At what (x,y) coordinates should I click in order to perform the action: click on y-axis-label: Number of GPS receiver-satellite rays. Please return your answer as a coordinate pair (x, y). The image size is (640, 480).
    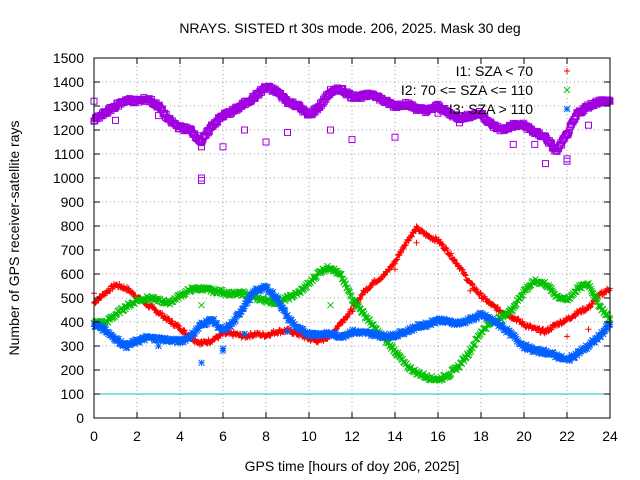
    Looking at the image, I should click on (14, 238).